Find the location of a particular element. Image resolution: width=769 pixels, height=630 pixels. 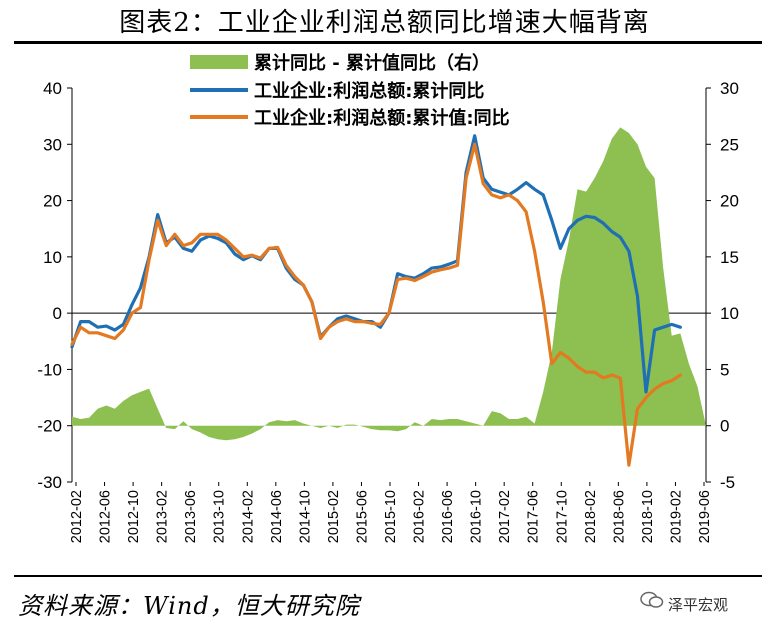

x-tick-label: 2015-02 is located at coordinates (334, 516).